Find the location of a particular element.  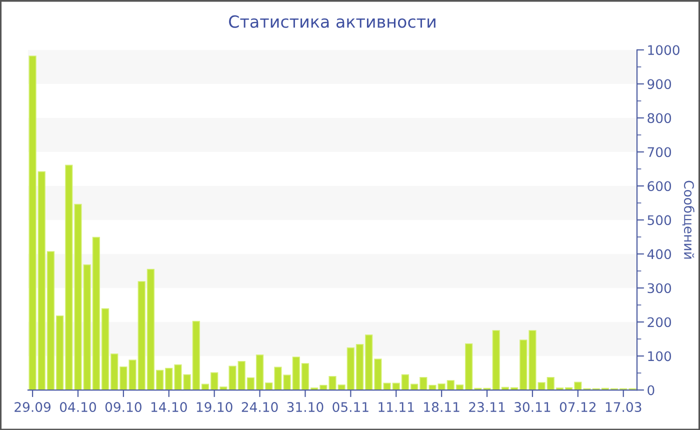

x-tick-label: 24.10 is located at coordinates (260, 407).